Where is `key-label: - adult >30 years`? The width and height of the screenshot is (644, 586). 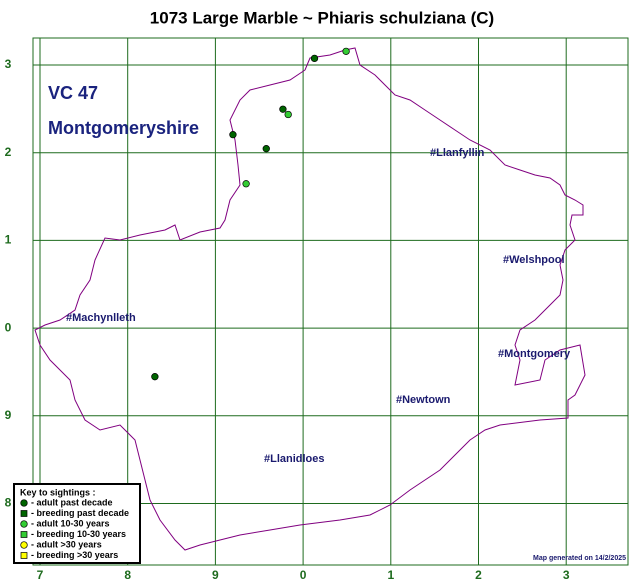
key-label: - adult >30 years is located at coordinates (66, 544).